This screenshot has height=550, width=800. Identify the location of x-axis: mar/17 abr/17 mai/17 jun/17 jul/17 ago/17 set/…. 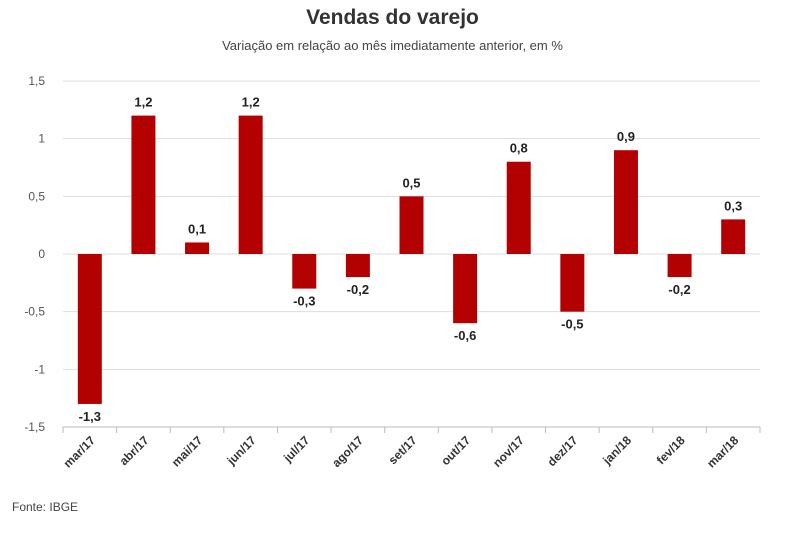
(411, 448).